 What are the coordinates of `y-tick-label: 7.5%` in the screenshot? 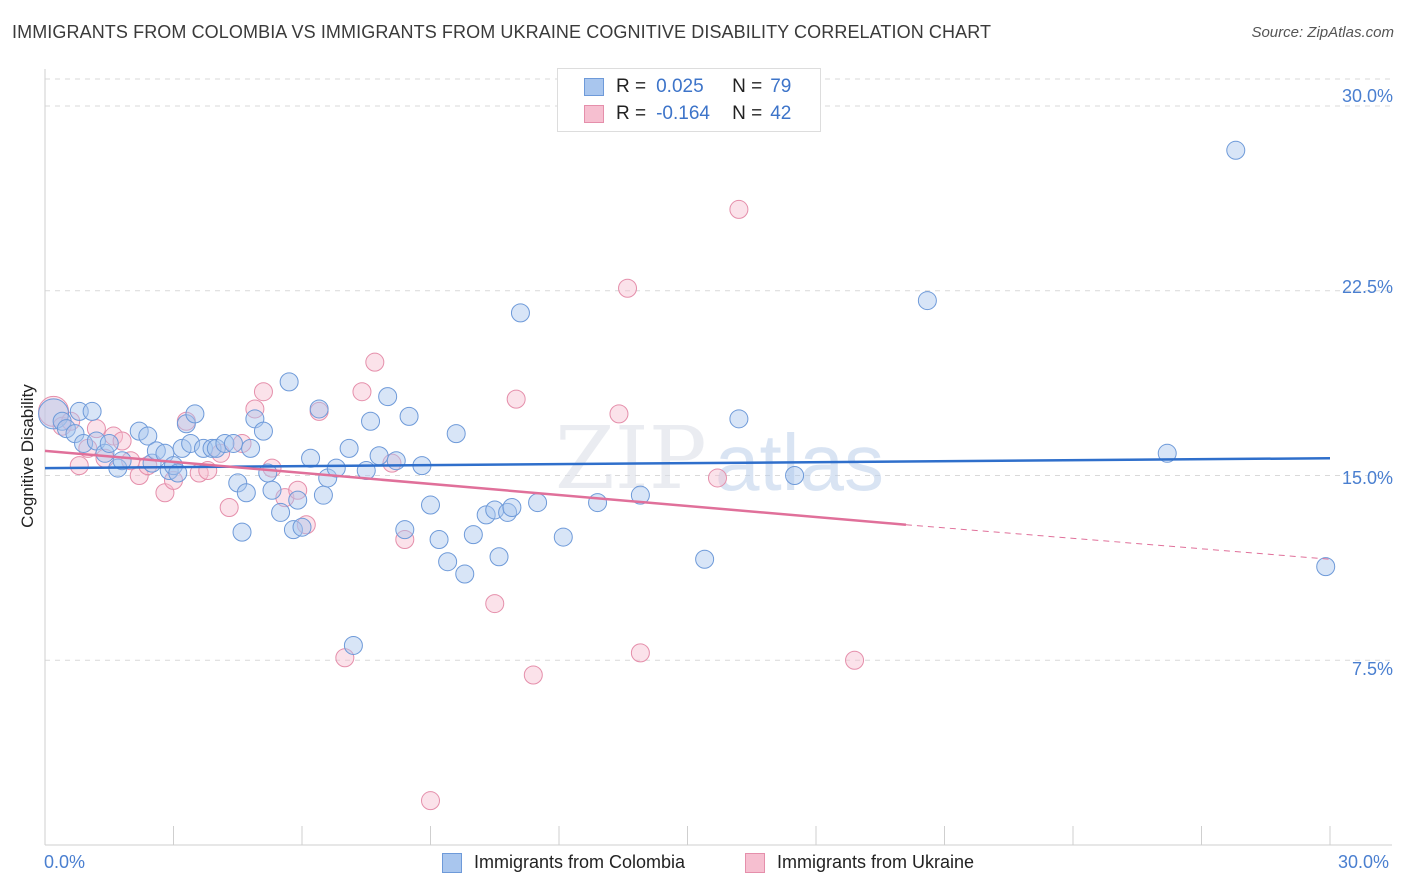 It's located at (1372, 669).